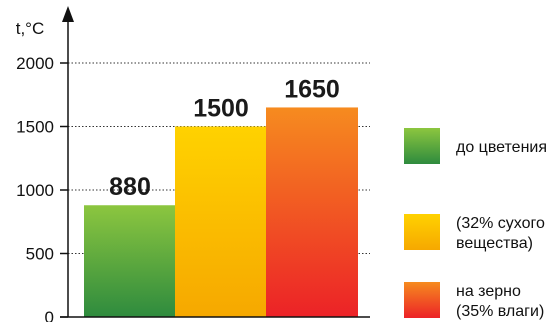 This screenshot has height=322, width=558. I want to click on y-tick-label: 0, so click(49, 315).